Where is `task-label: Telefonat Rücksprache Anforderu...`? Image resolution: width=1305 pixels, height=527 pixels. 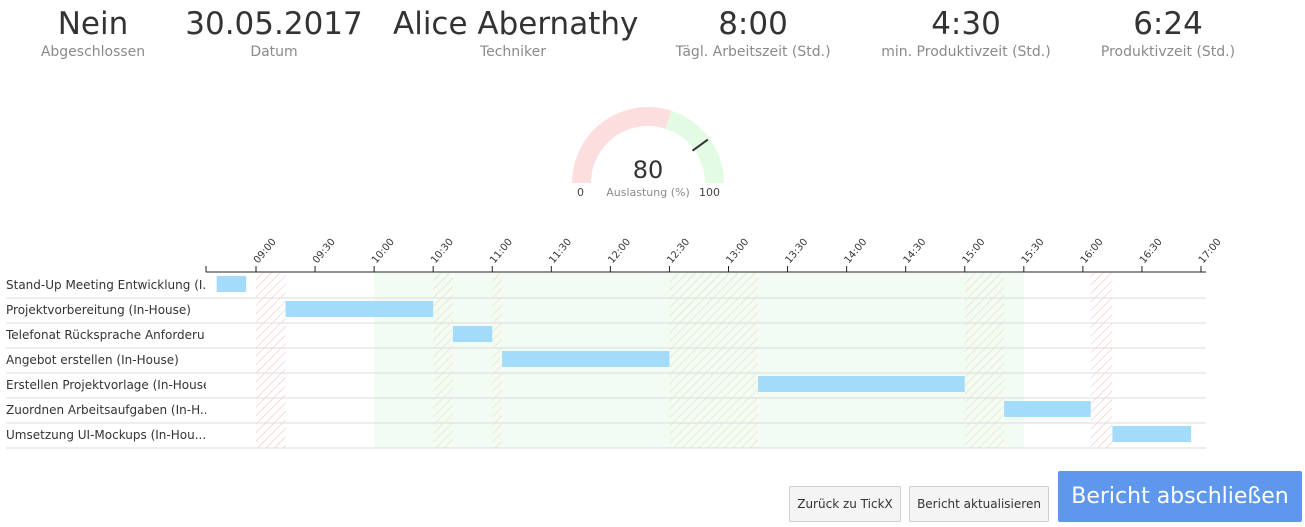
task-label: Telefonat Rücksprache Anforderu... is located at coordinates (106, 335).